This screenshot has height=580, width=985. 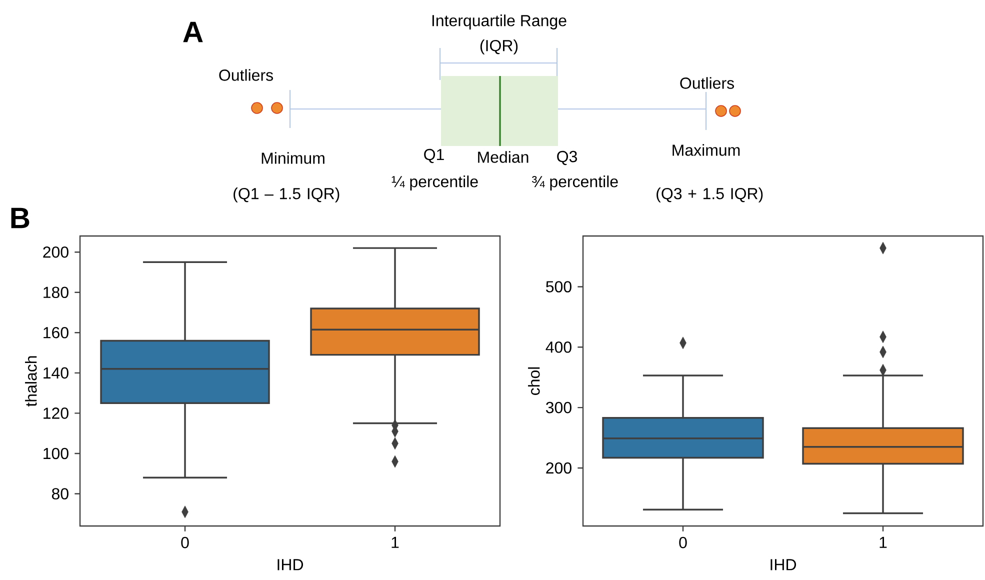 I want to click on text: ¾ percentile, so click(x=575, y=183).